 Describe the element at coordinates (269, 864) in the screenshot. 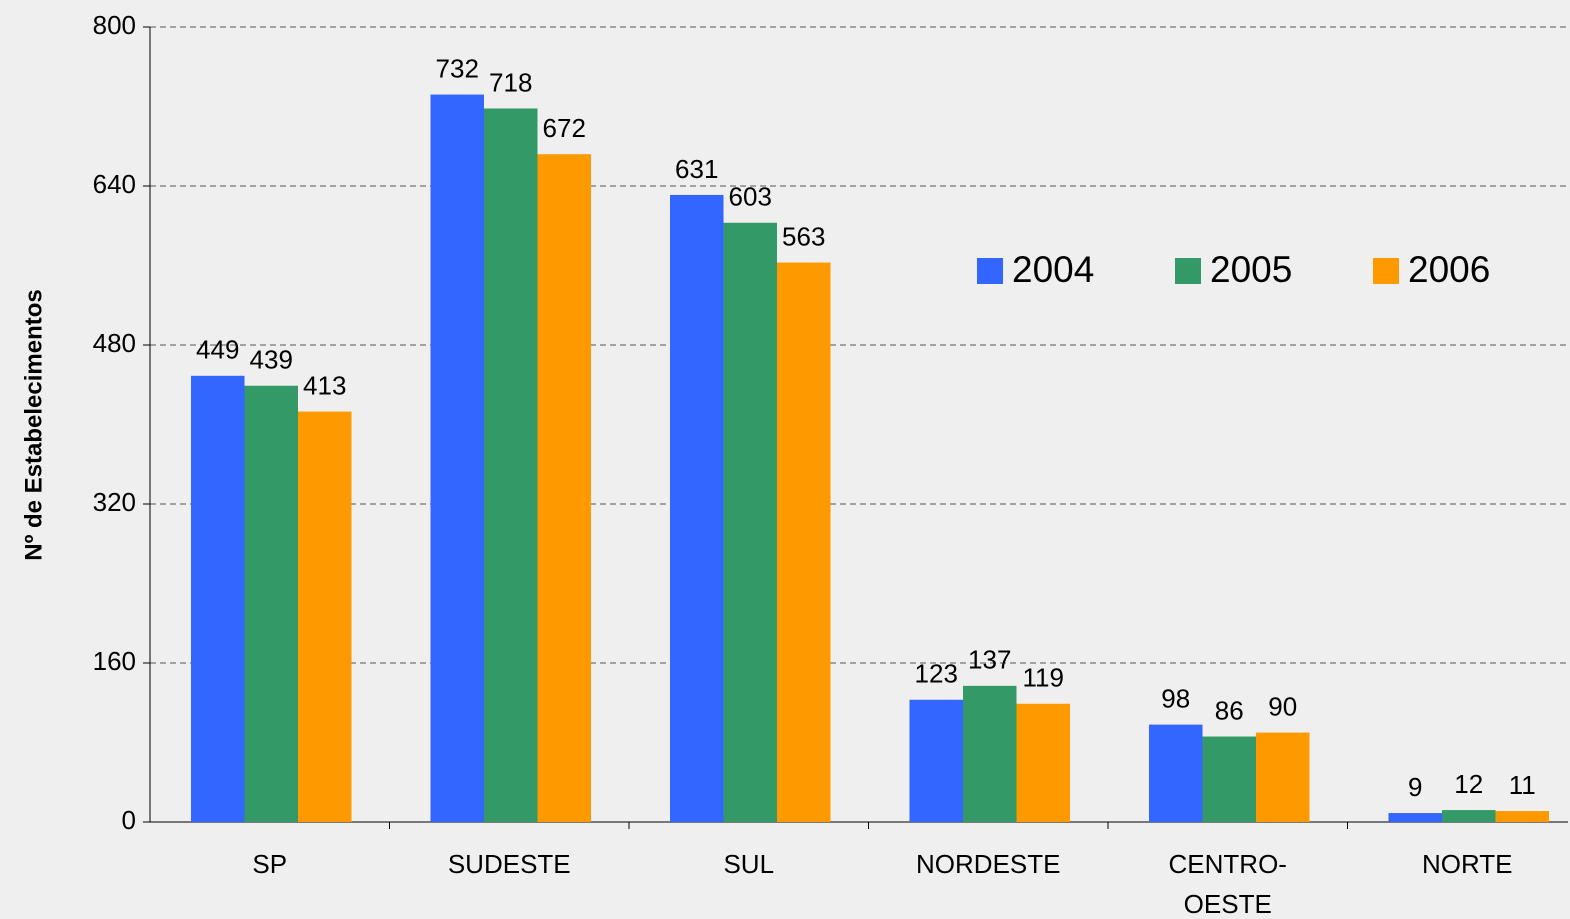

I see `x-tick-label: SP` at that location.